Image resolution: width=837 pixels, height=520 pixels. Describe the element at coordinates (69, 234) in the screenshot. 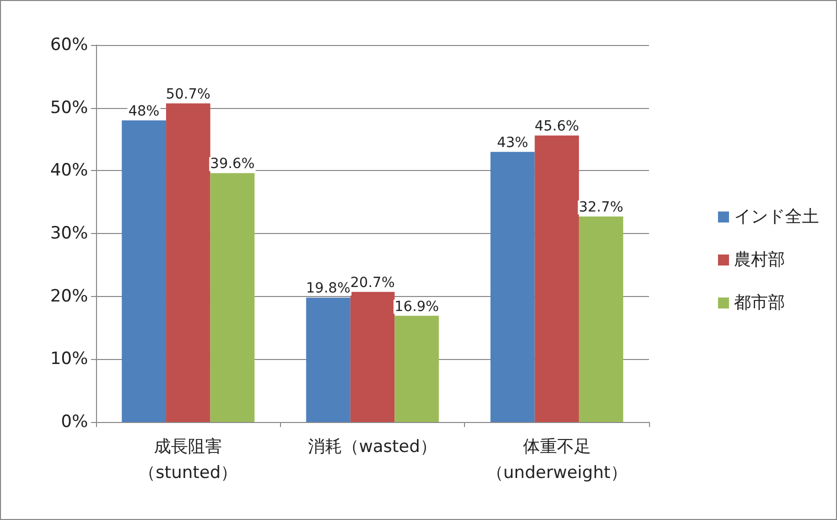

I see `y-tick-label: 30%` at that location.